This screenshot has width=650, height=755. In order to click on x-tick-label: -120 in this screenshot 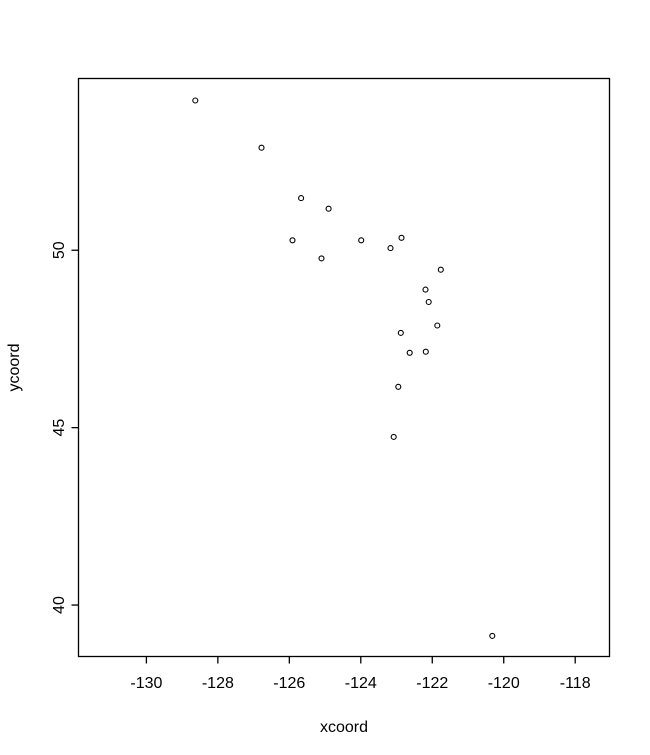, I will do `click(504, 683)`.